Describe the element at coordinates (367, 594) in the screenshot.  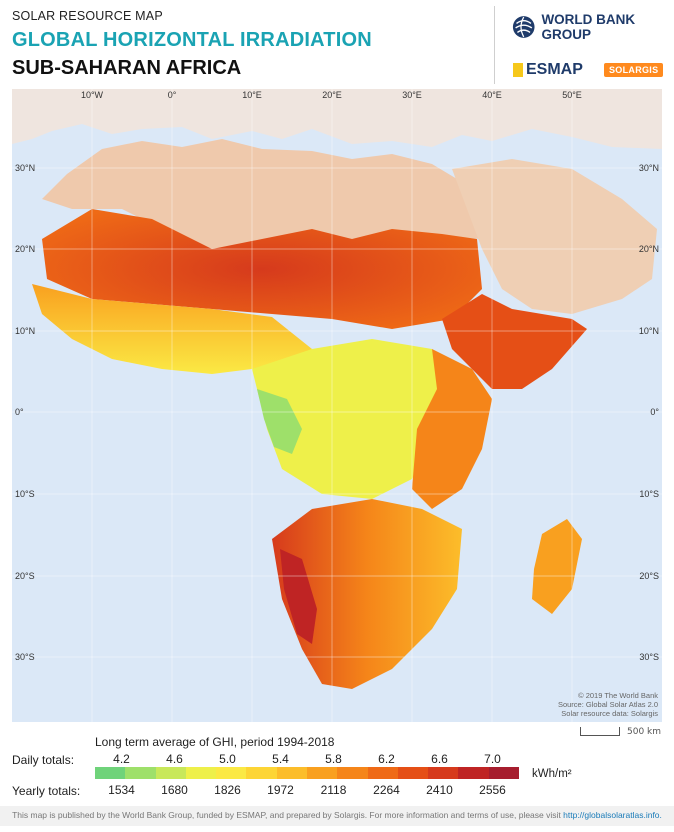
I see `southern-africa` at that location.